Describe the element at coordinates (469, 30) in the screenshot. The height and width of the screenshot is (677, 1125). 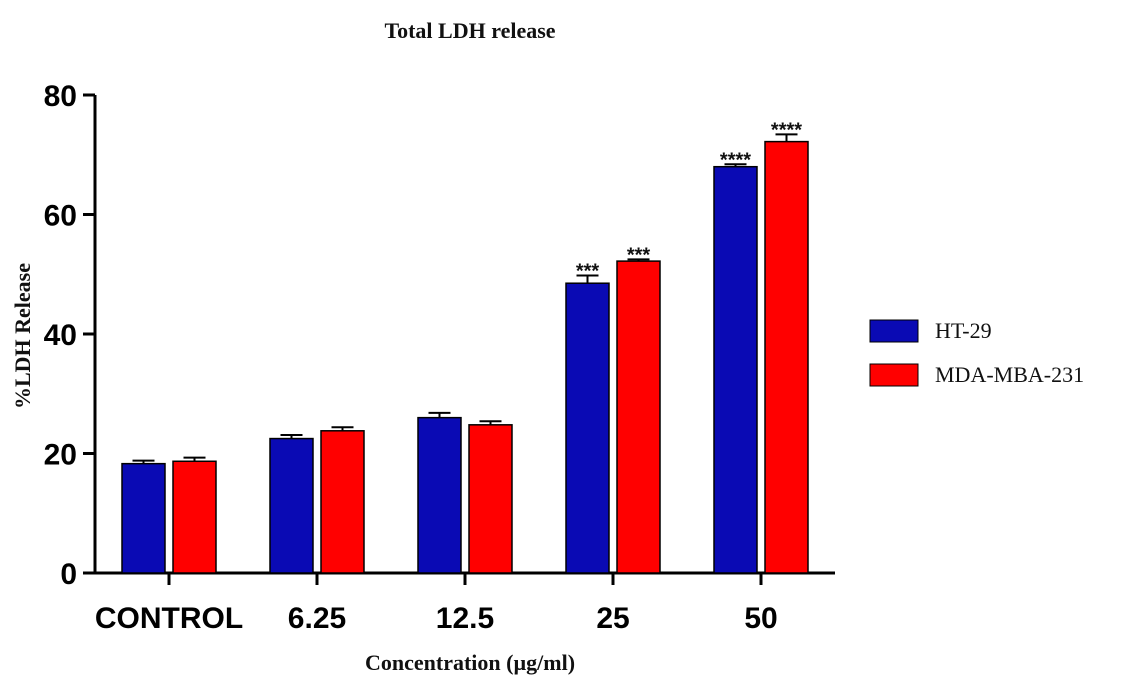
I see `chart-title: Total LDH release` at that location.